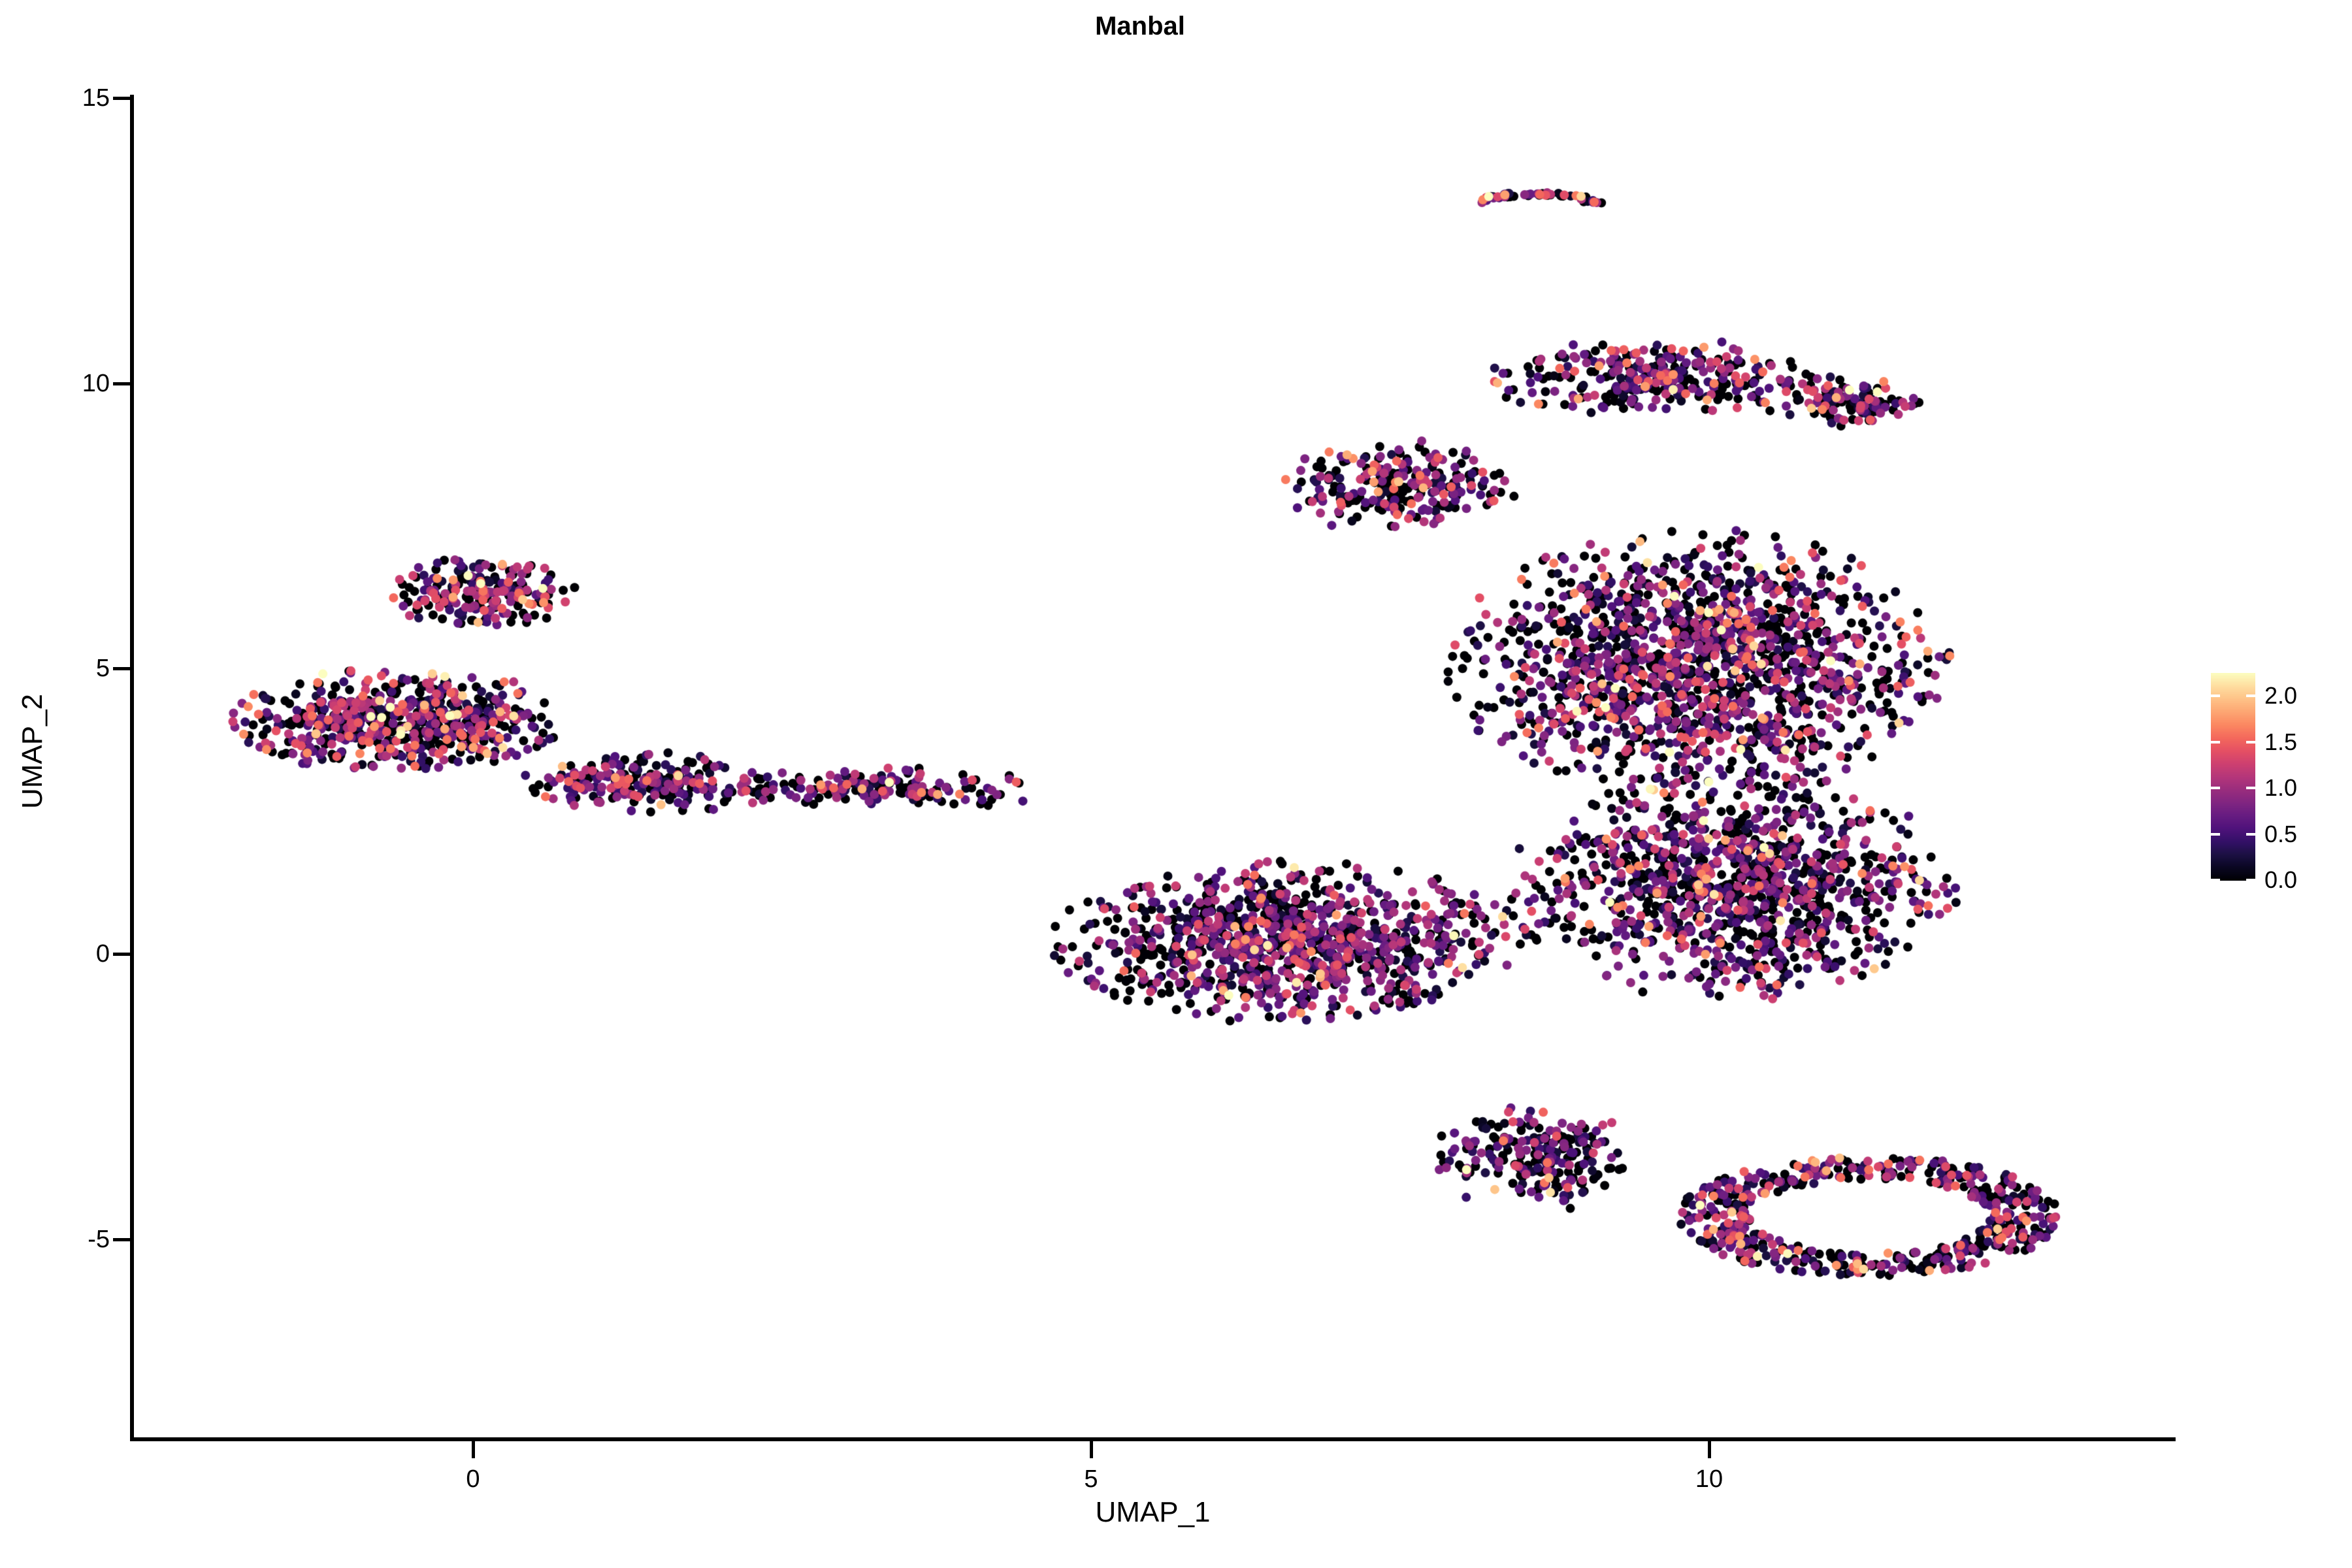  Describe the element at coordinates (2281, 741) in the screenshot. I see `legend-tick-label: 1.5` at that location.